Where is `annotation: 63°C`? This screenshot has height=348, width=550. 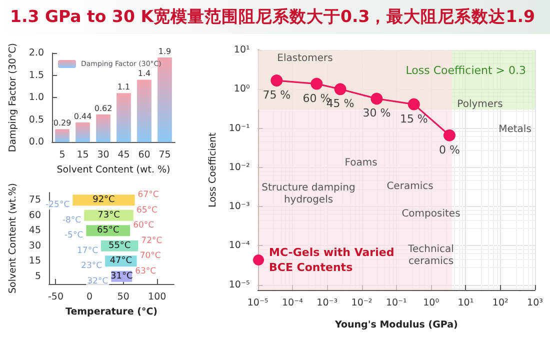
annotation: 63°C is located at coordinates (145, 271).